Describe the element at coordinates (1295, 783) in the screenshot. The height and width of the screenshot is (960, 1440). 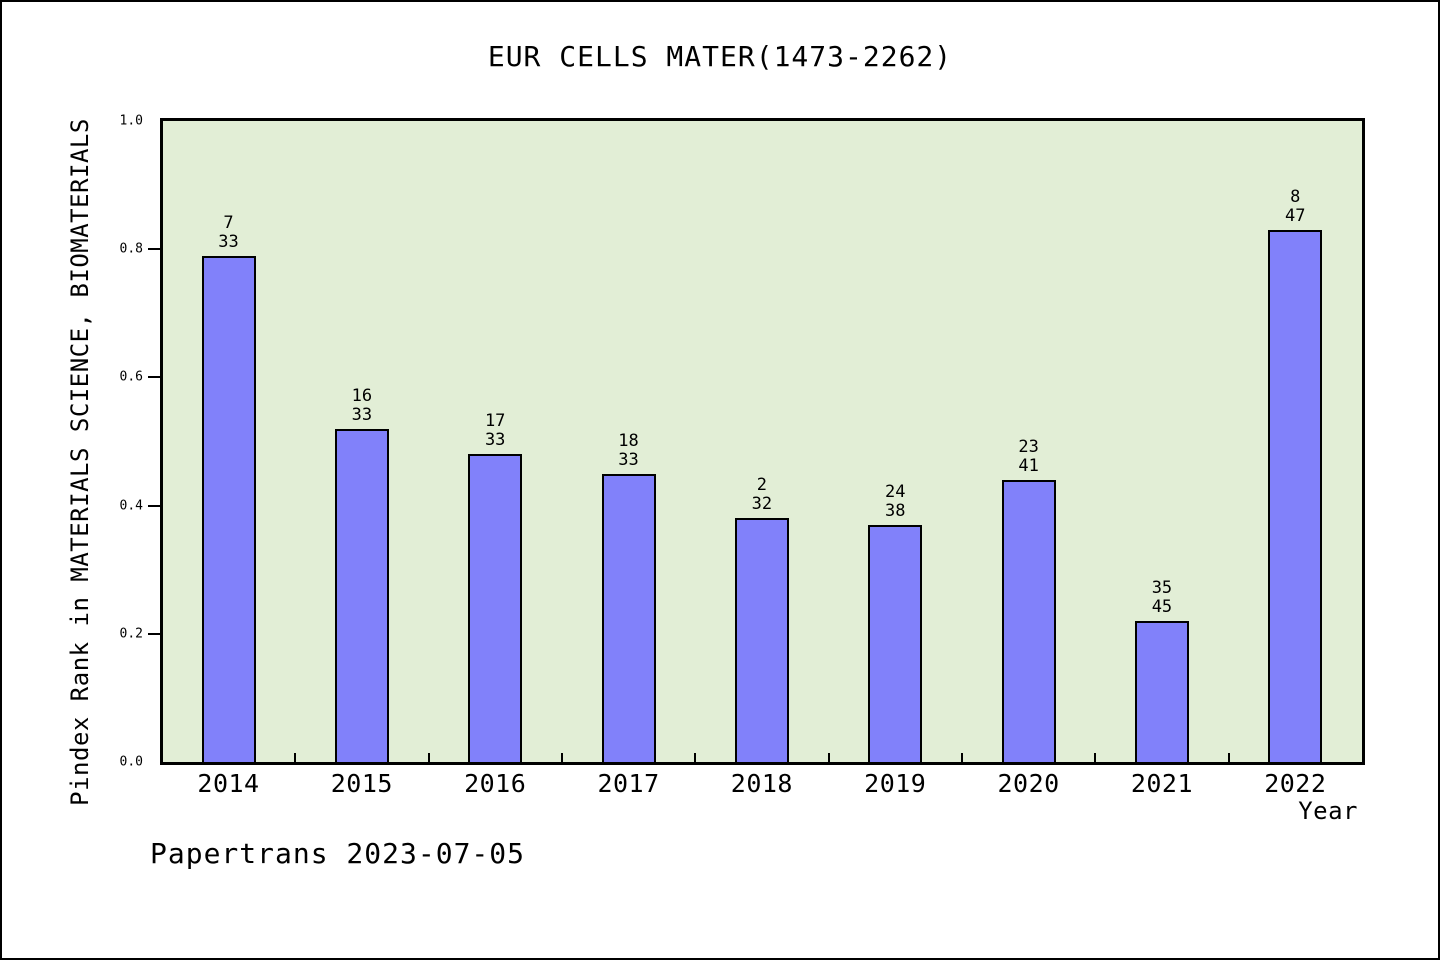
I see `x-tick-label-2022: 2022` at that location.